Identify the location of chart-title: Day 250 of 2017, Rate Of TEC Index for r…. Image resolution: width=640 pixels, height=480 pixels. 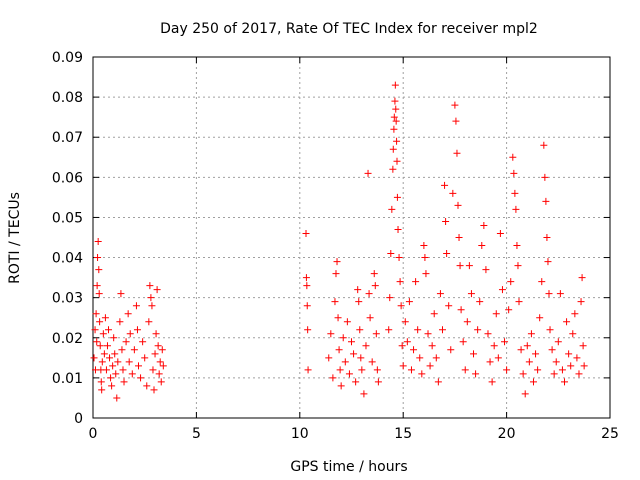
(349, 29).